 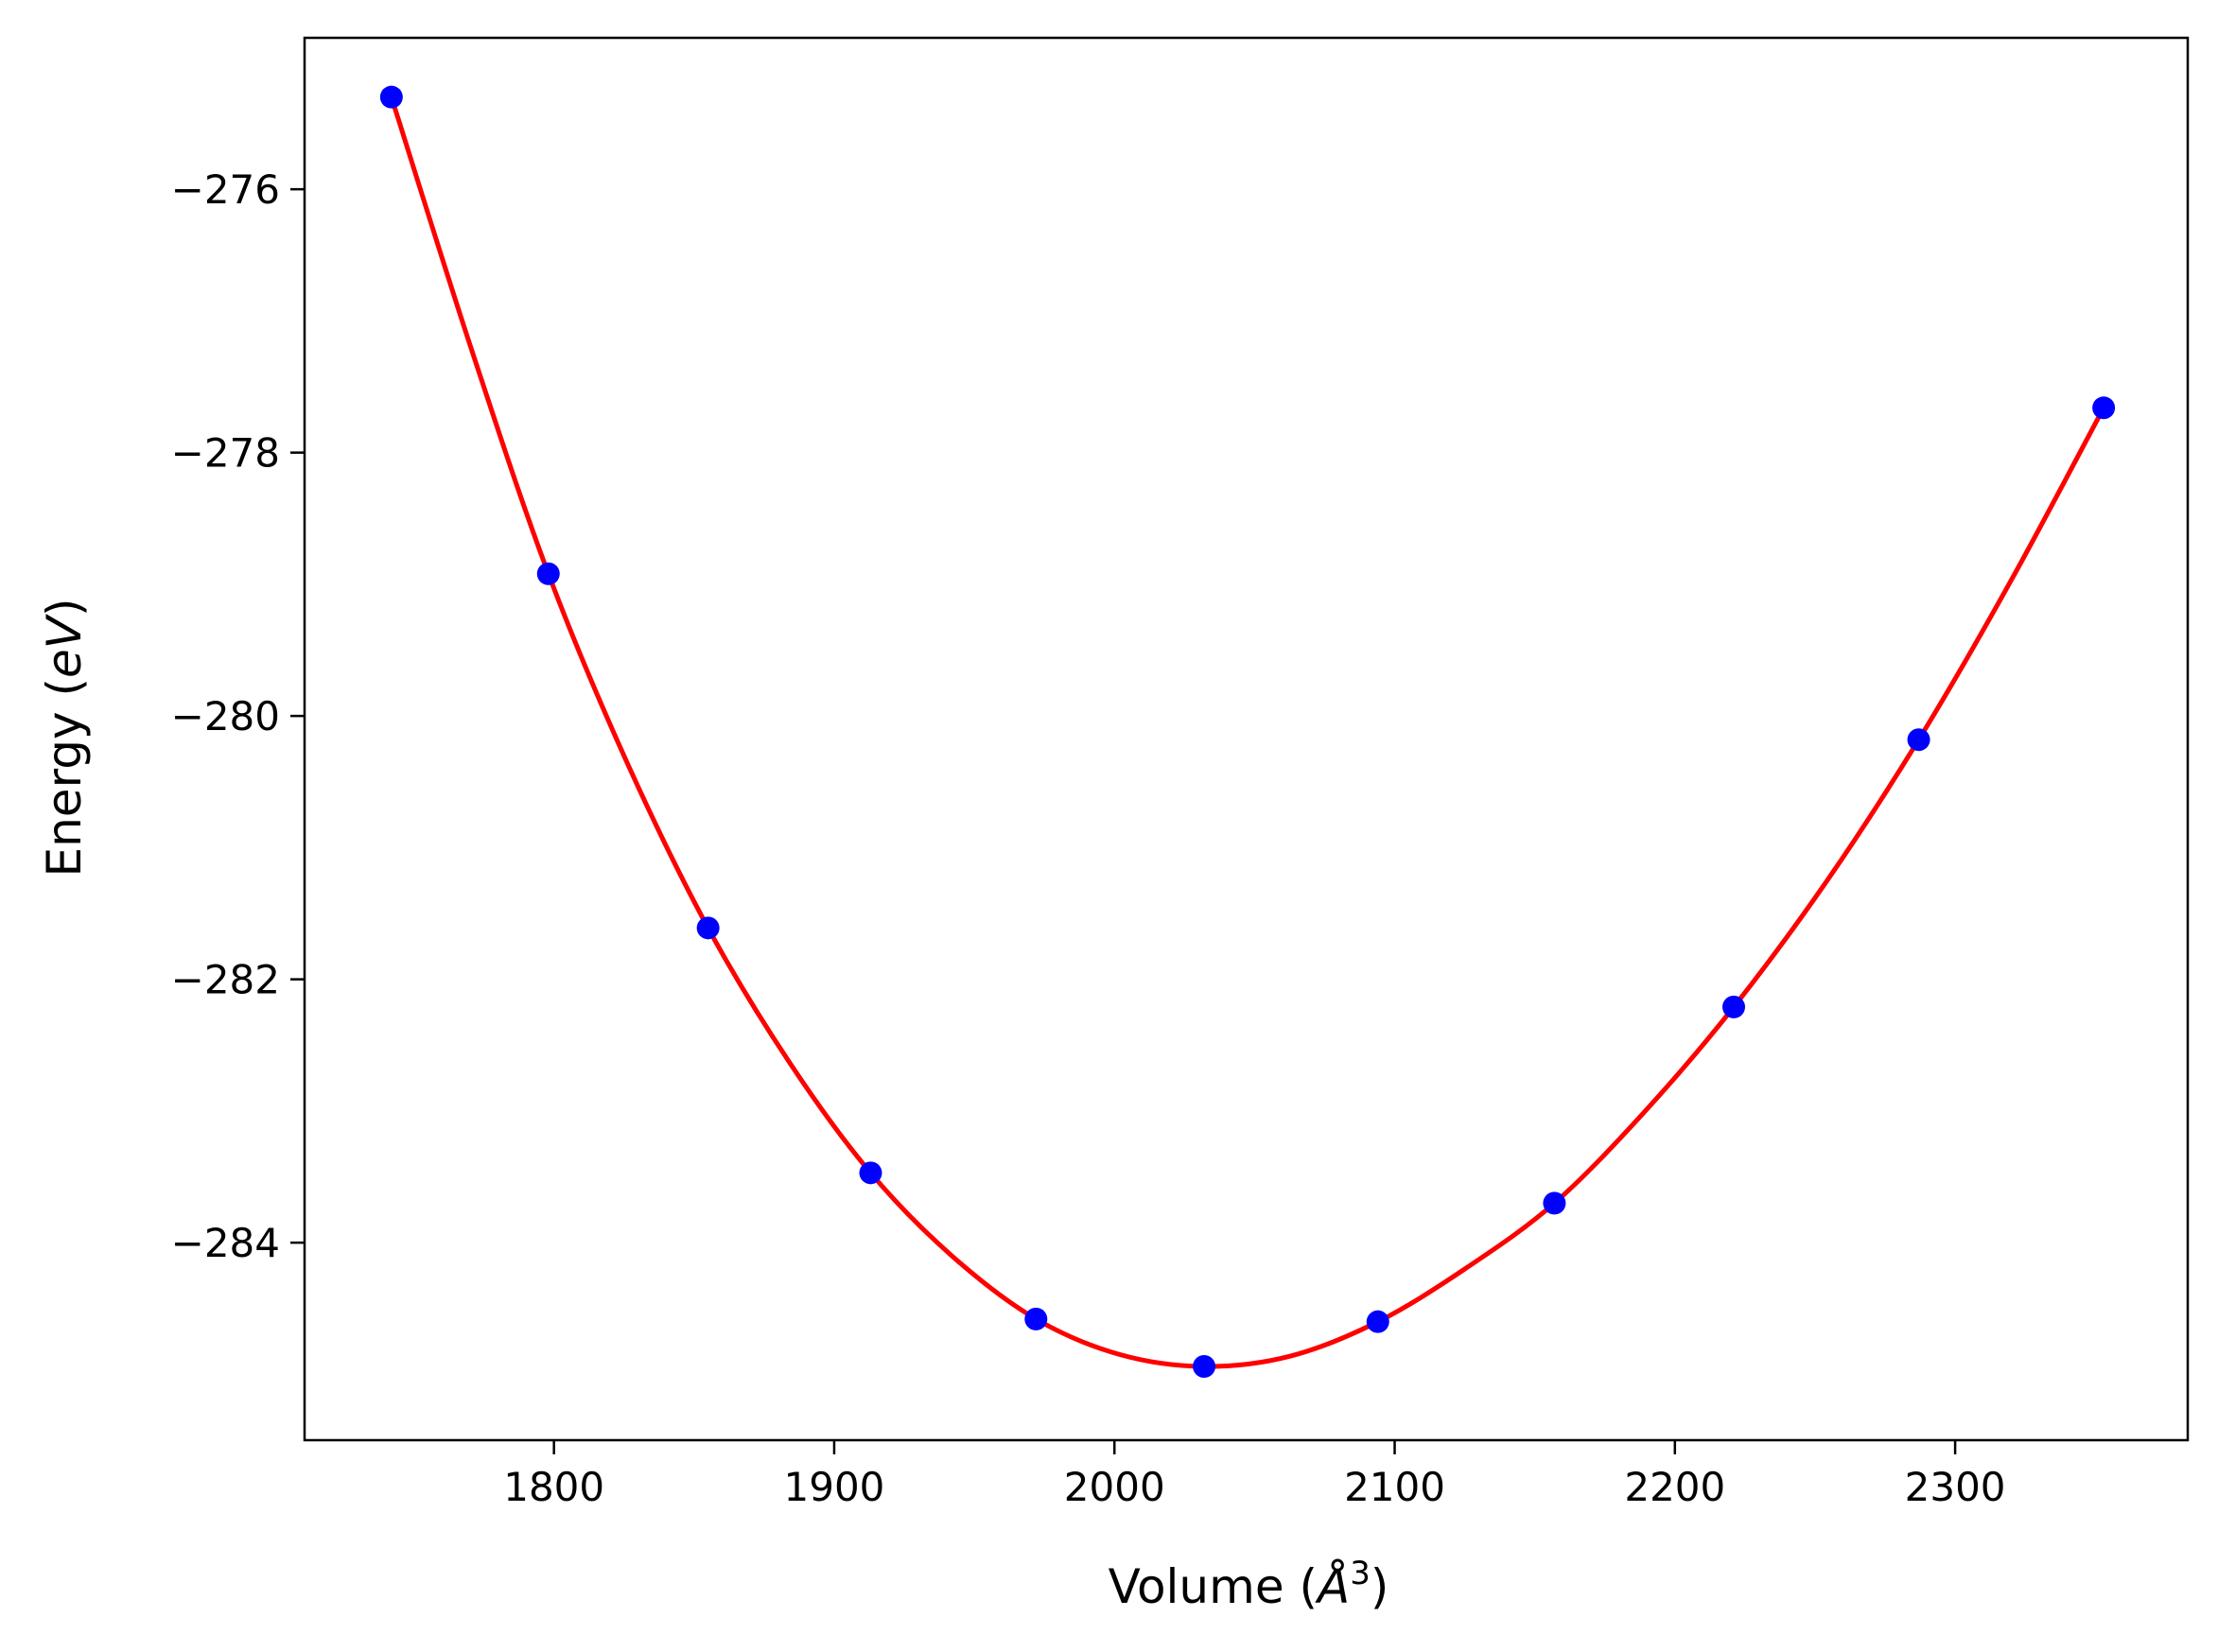 What do you see at coordinates (225, 189) in the screenshot?
I see `y-tick-label: −276` at bounding box center [225, 189].